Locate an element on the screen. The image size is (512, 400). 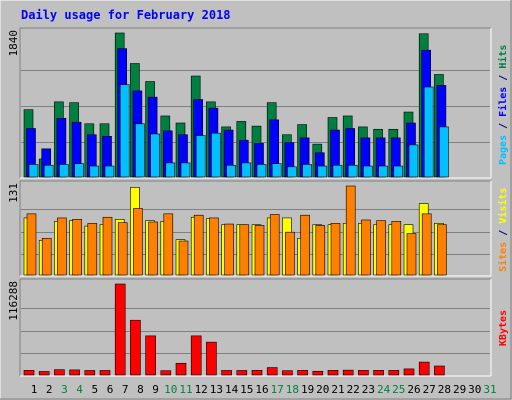
x-tick-day-9: 9 is located at coordinates (155, 389).